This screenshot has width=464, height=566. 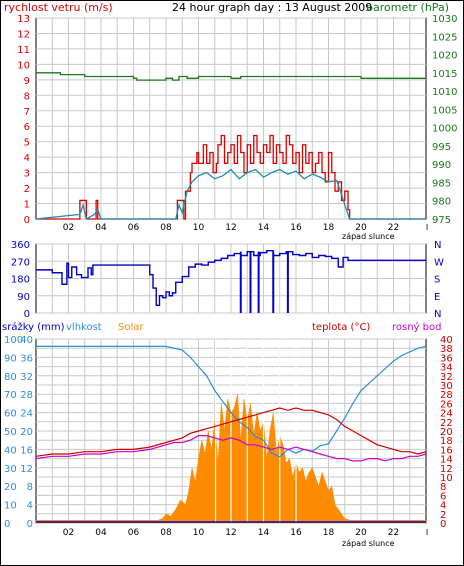 What do you see at coordinates (231, 76) in the screenshot?
I see `pressure-series` at bounding box center [231, 76].